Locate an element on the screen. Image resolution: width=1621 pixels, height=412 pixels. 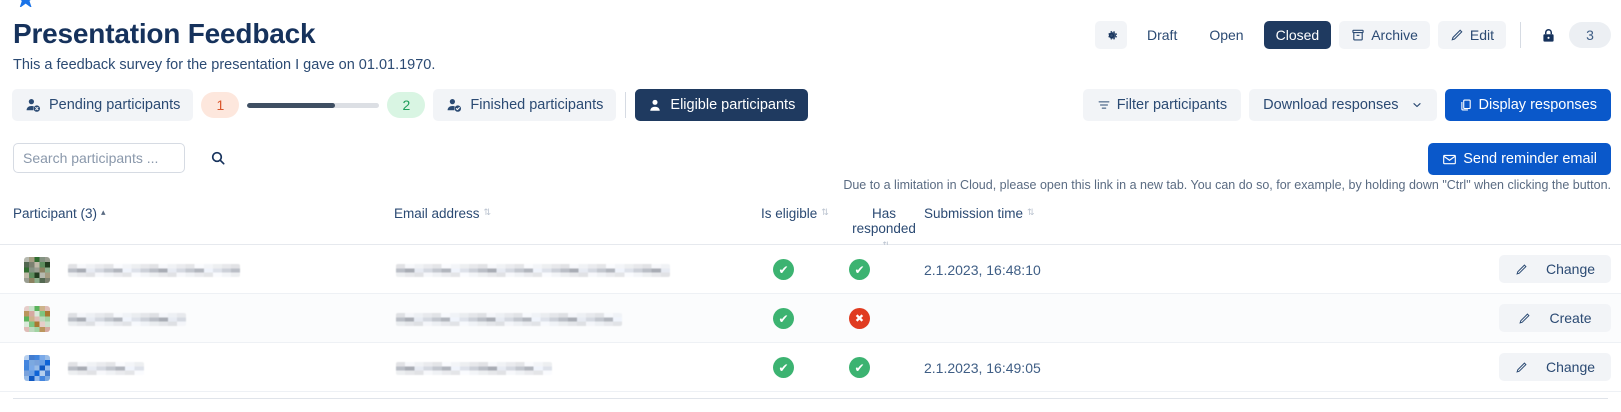
tab-pending-participants: Pending participants is located at coordinates (103, 105).